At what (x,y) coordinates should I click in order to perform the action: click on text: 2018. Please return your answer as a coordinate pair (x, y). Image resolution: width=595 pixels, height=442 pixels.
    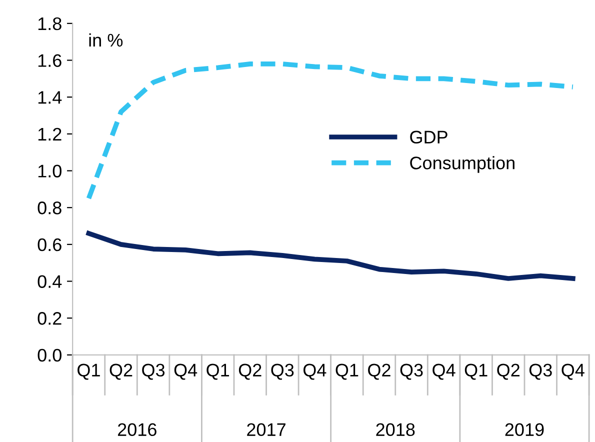
    Looking at the image, I should click on (395, 429).